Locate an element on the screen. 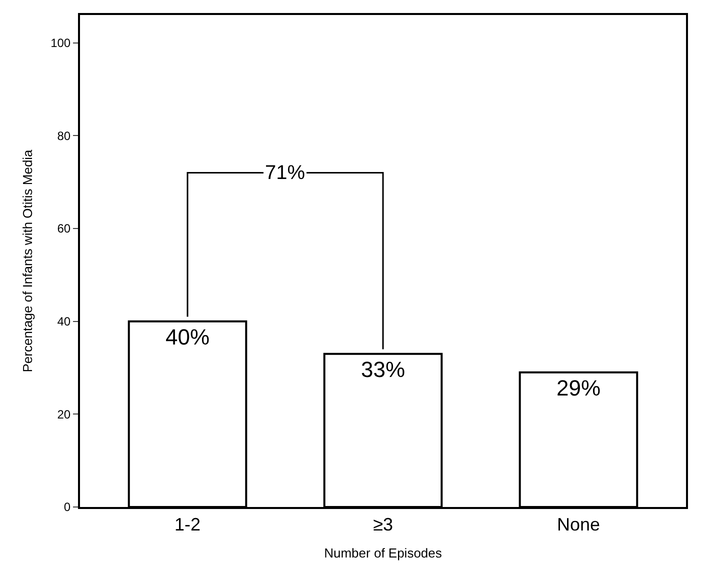 Image resolution: width=701 pixels, height=582 pixels. y-tick-label: 0 is located at coordinates (67, 507).